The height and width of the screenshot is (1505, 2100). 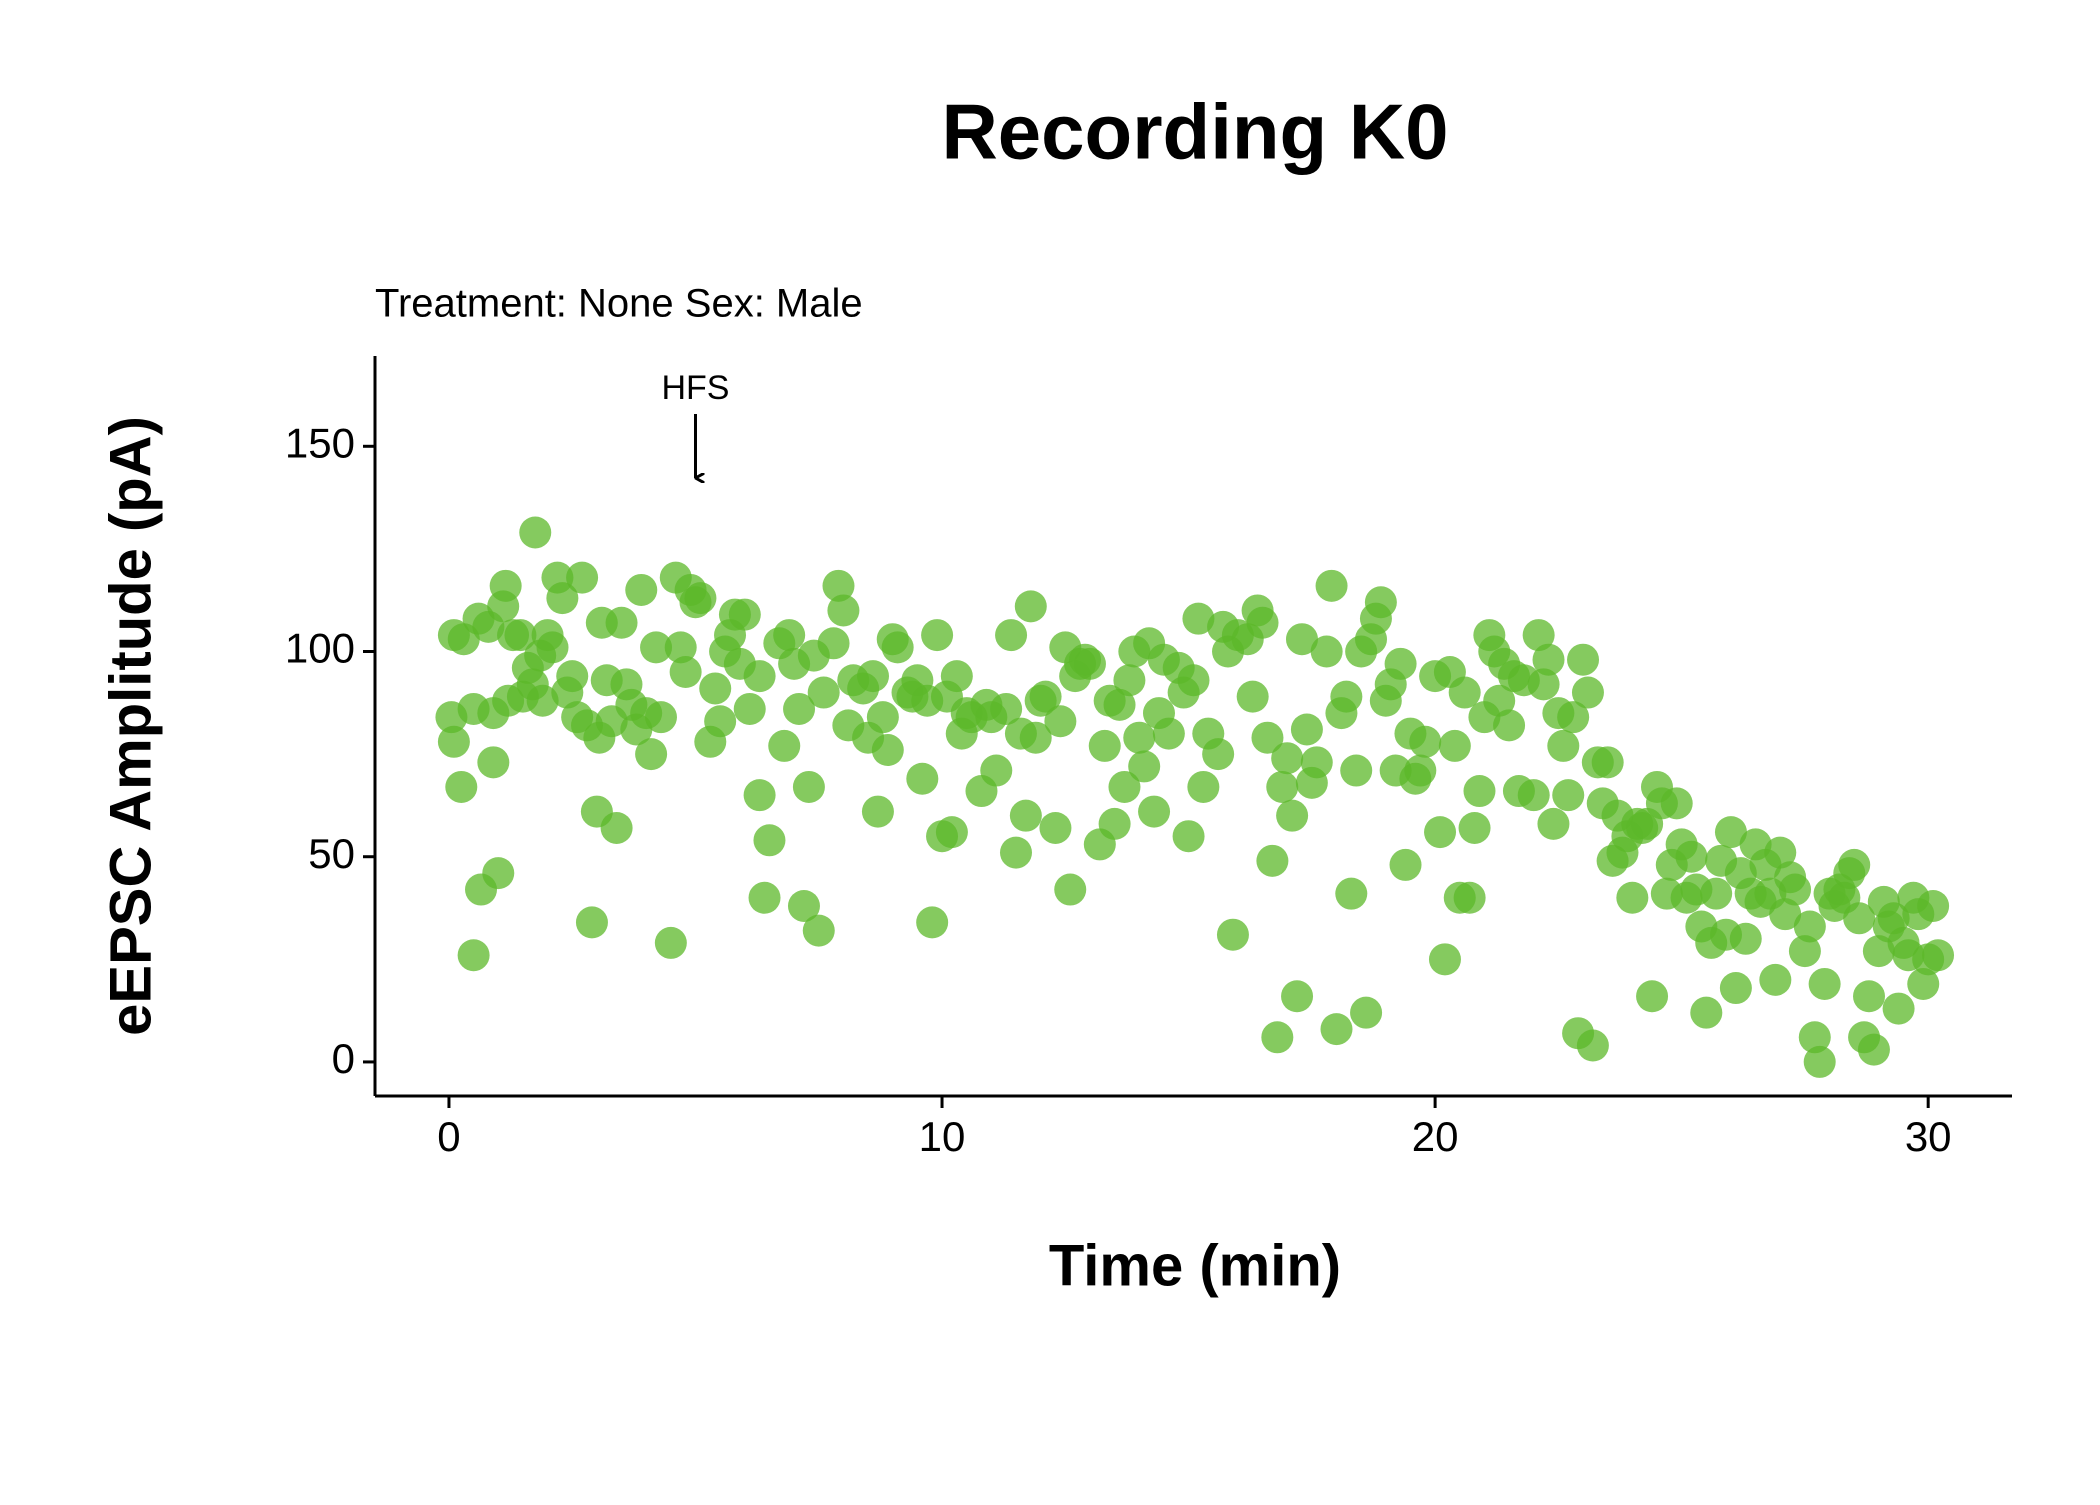 I want to click on chart-subtitle: Treatment: None Sex: Male, so click(x=619, y=304).